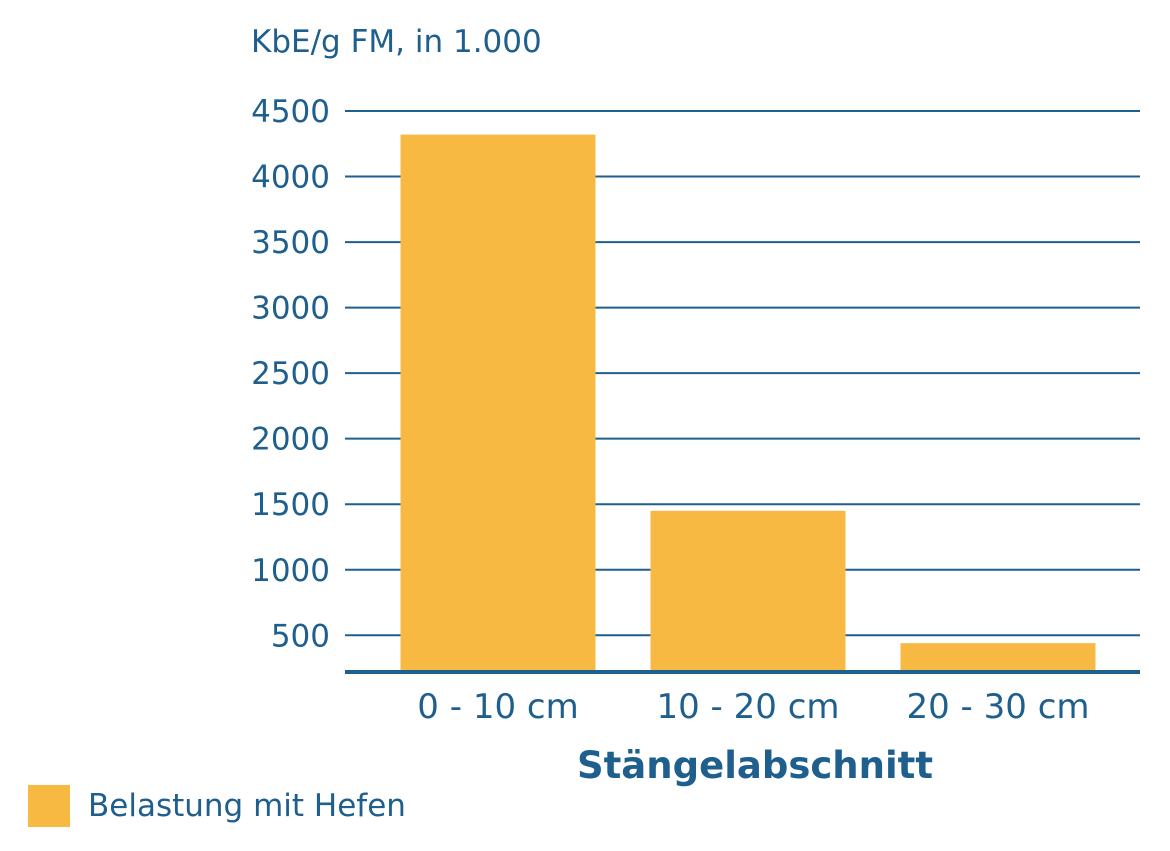 This screenshot has width=1170, height=851. I want to click on y-tick-label: 1000, so click(290, 571).